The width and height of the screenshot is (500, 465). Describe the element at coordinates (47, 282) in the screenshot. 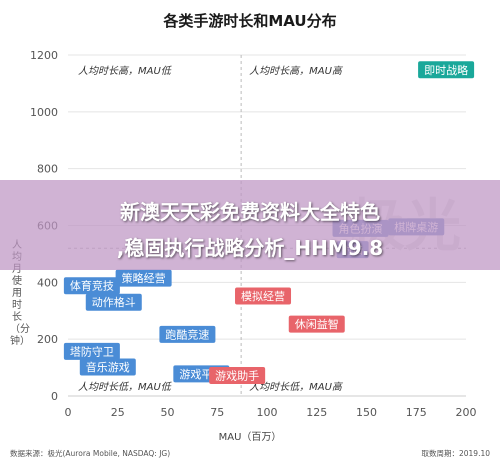

I see `y-tick-label: 400` at that location.